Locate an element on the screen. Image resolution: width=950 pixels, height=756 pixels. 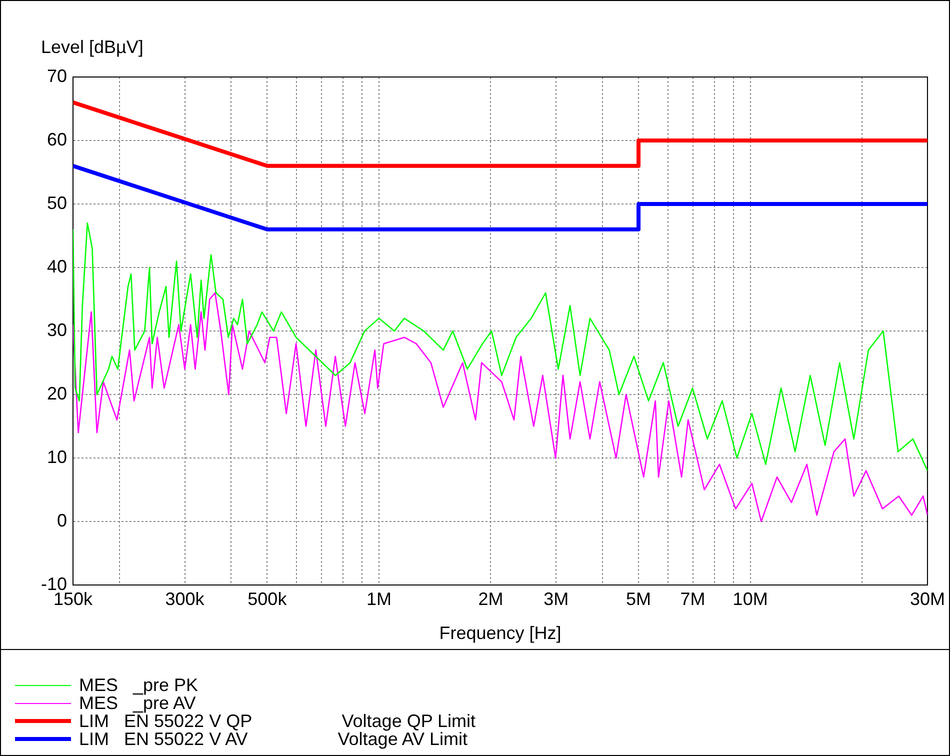
x-tick-label: 2M is located at coordinates (491, 598).